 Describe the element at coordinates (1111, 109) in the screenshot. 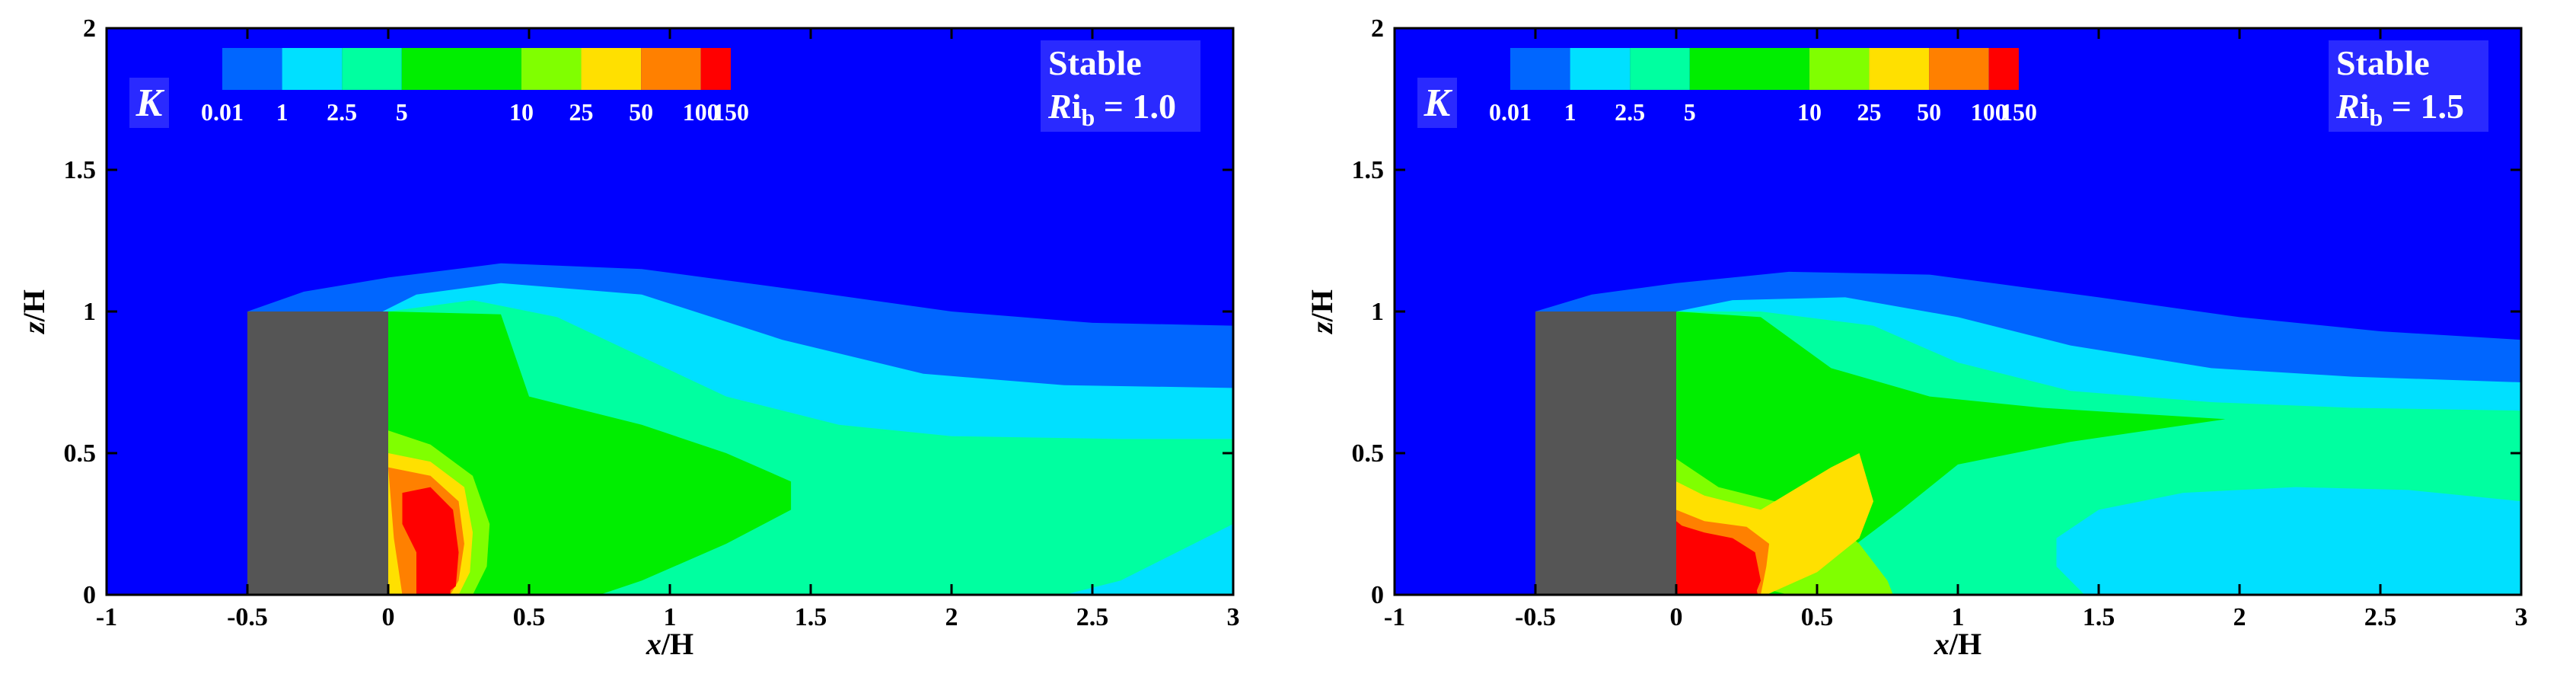

I see `richardson-number: Rib = 1.0` at that location.